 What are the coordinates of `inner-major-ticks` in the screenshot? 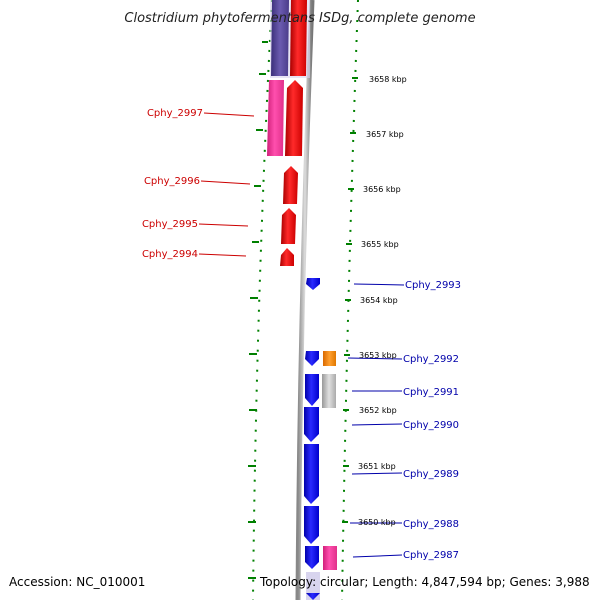 It's located at (350, 300).